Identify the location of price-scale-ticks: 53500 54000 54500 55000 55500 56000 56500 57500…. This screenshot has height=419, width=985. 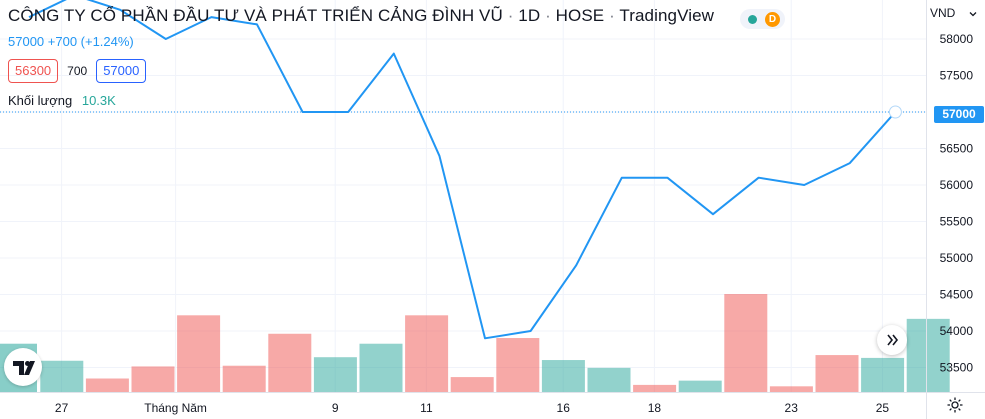
(957, 203).